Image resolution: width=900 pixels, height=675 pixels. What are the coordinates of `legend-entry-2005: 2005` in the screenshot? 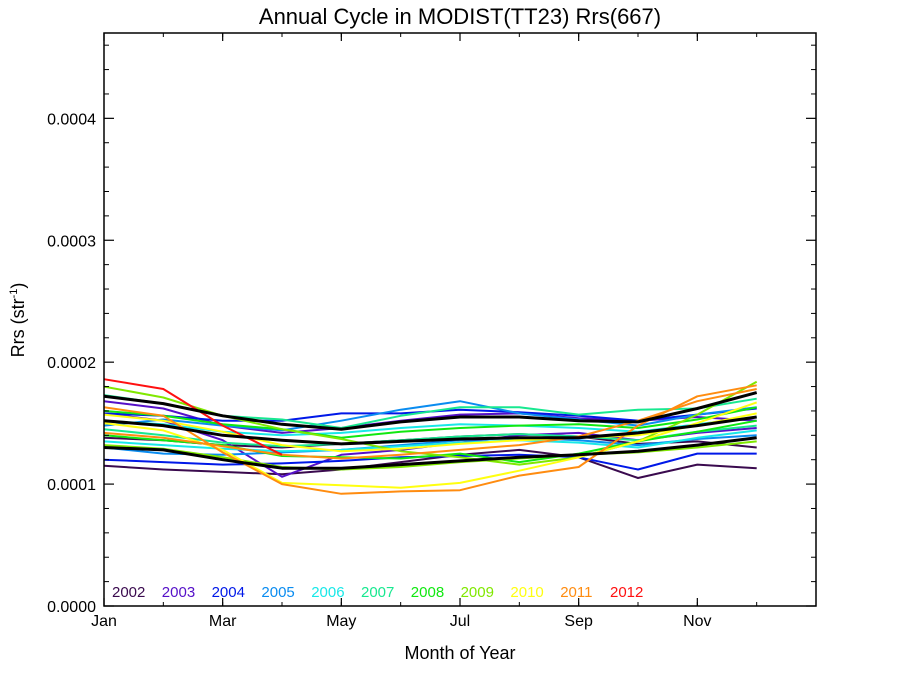 It's located at (277, 592).